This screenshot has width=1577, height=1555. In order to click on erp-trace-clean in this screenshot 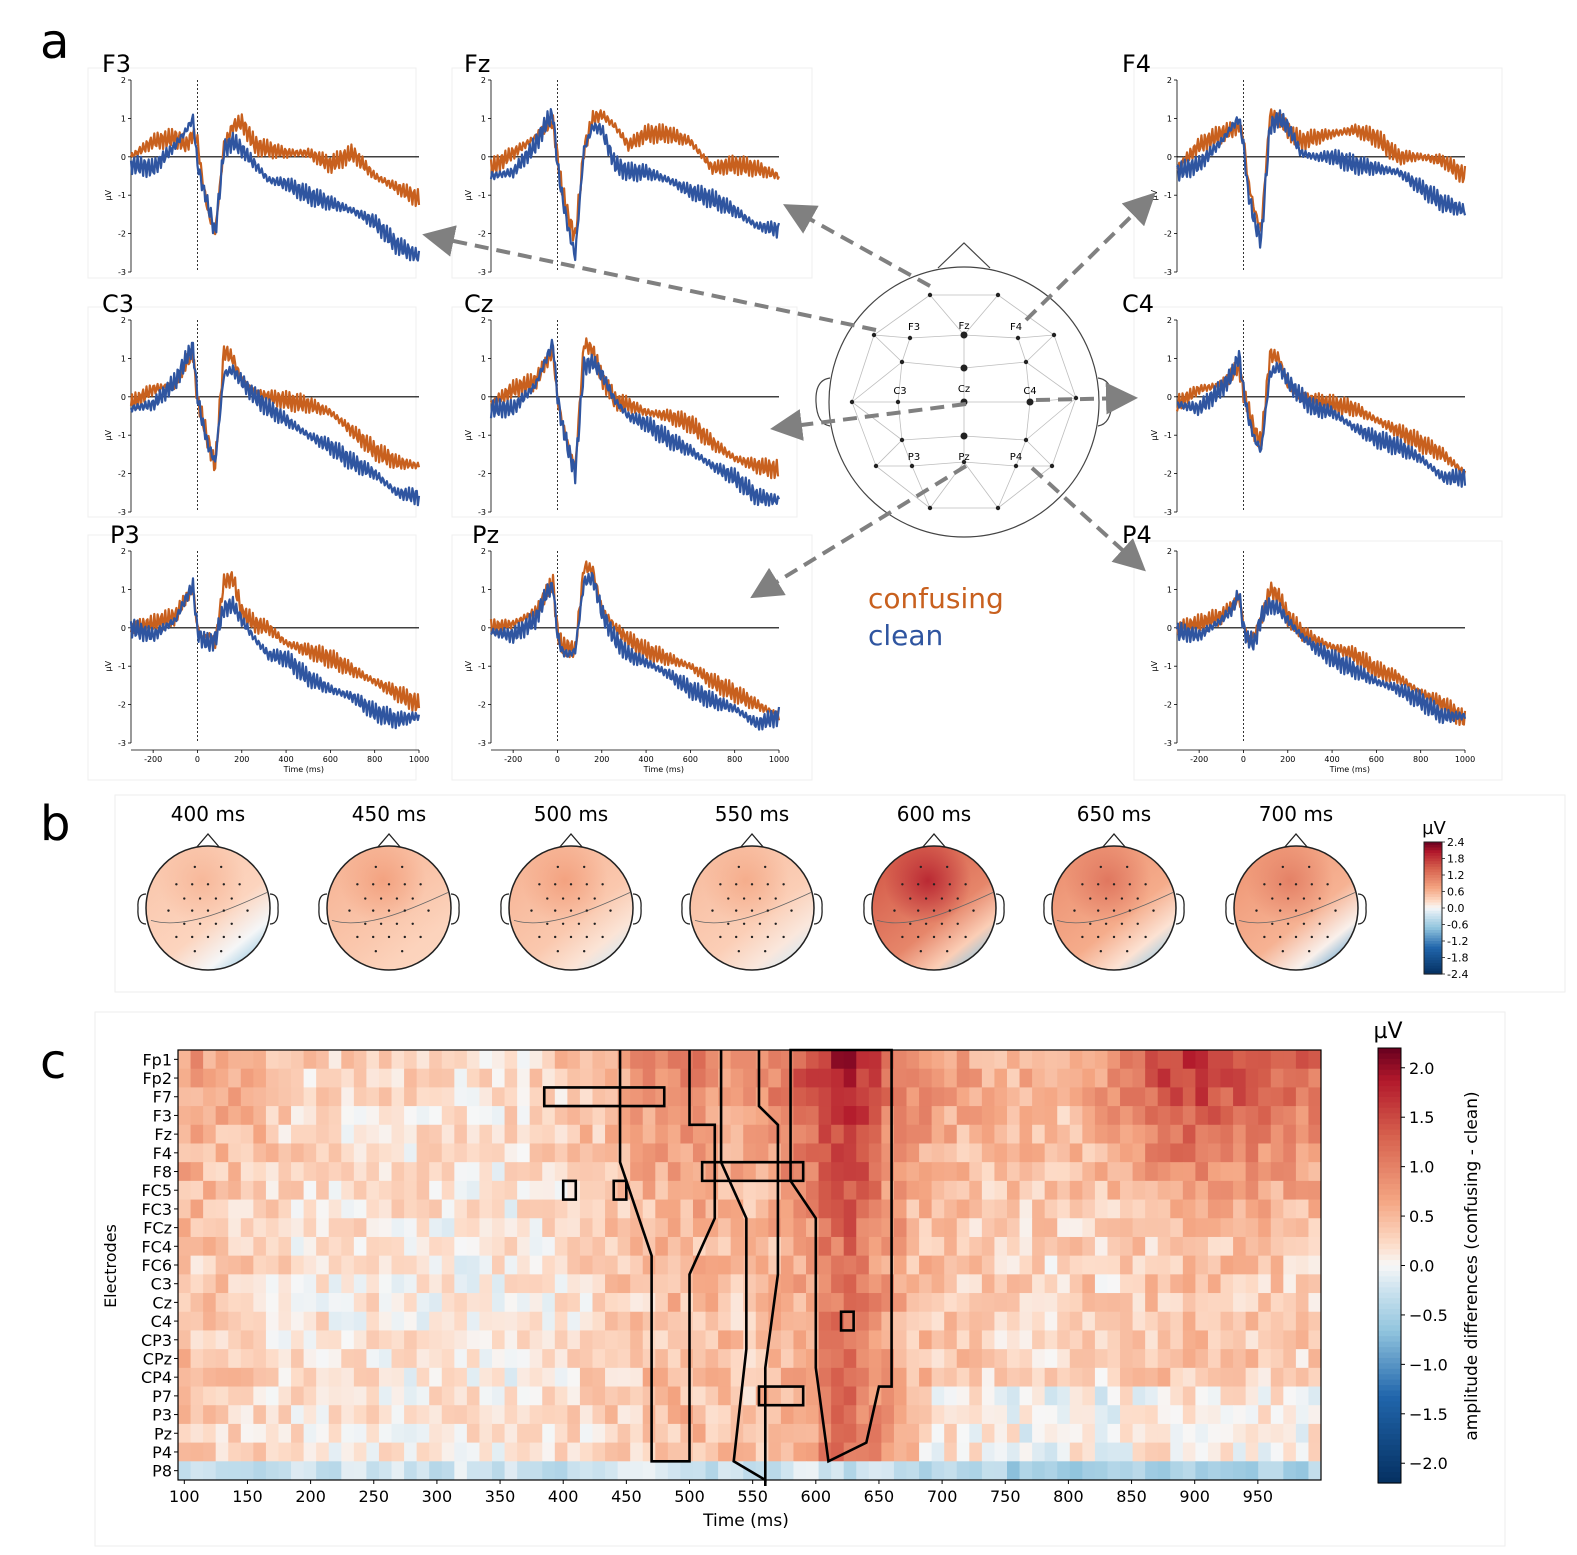, I will do `click(635, 422)`.